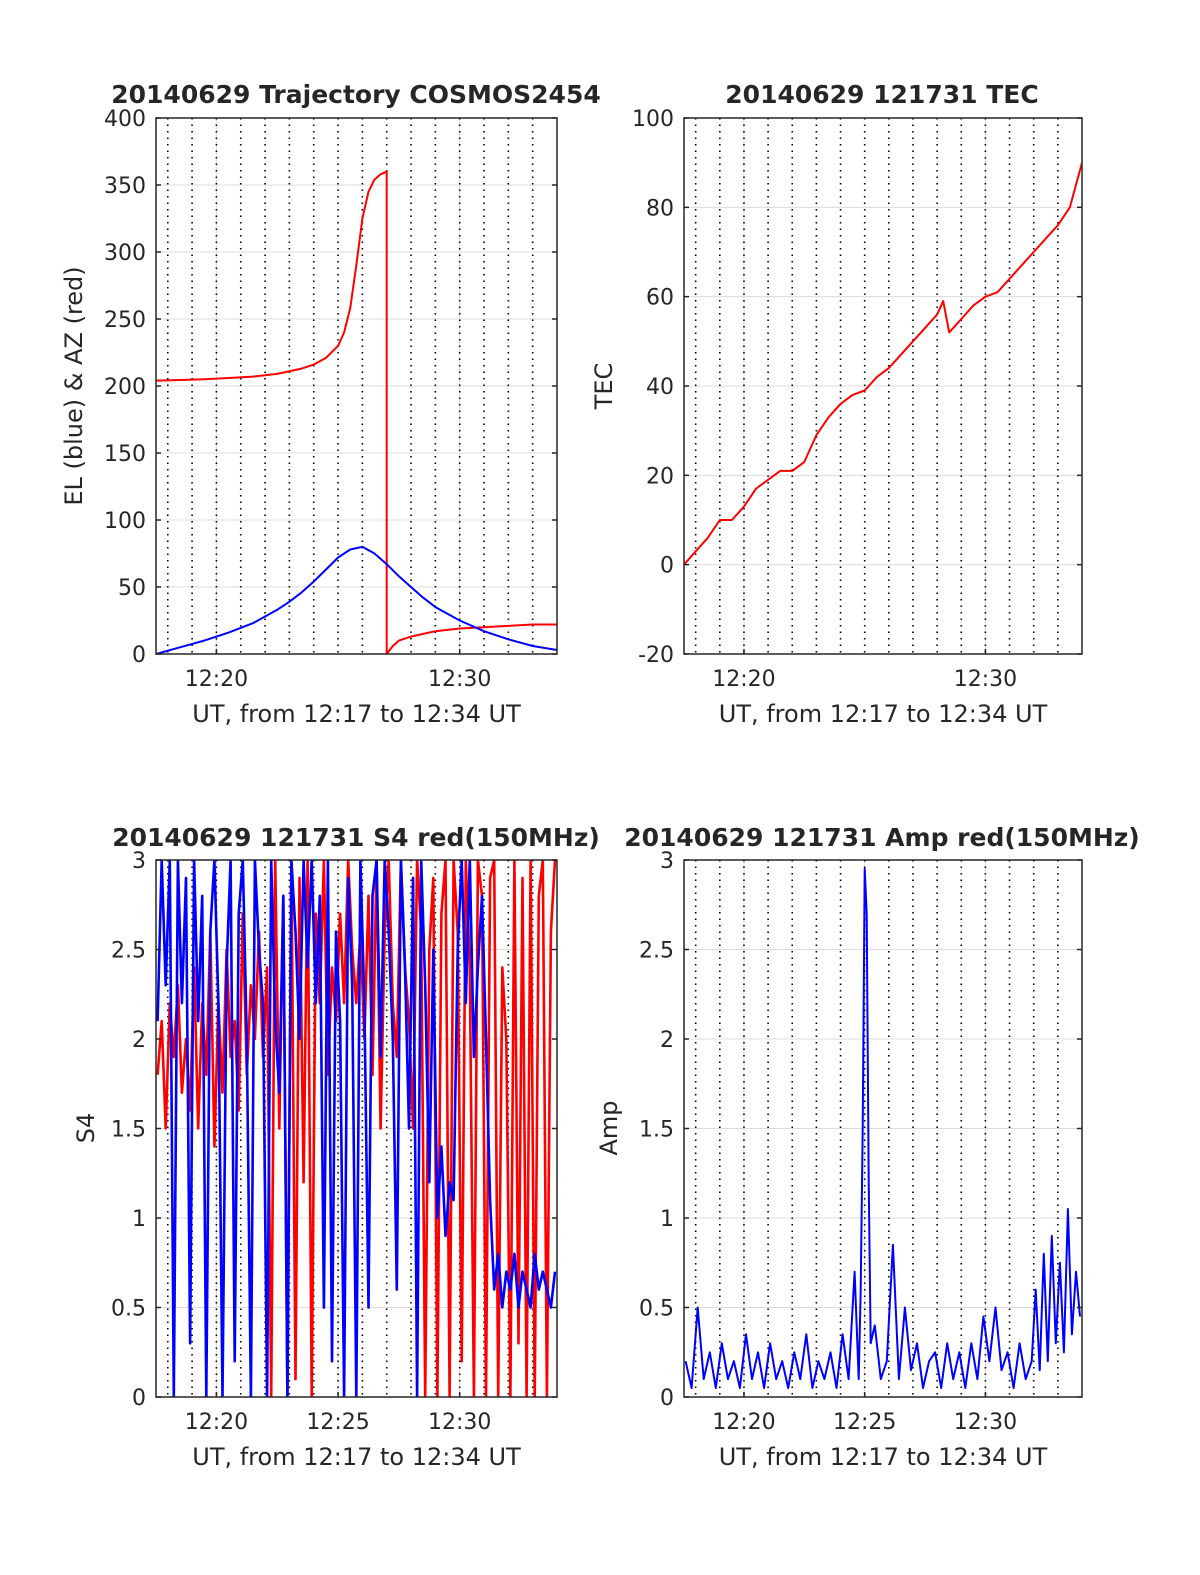  What do you see at coordinates (882, 1128) in the screenshot?
I see `series-line-amp` at bounding box center [882, 1128].